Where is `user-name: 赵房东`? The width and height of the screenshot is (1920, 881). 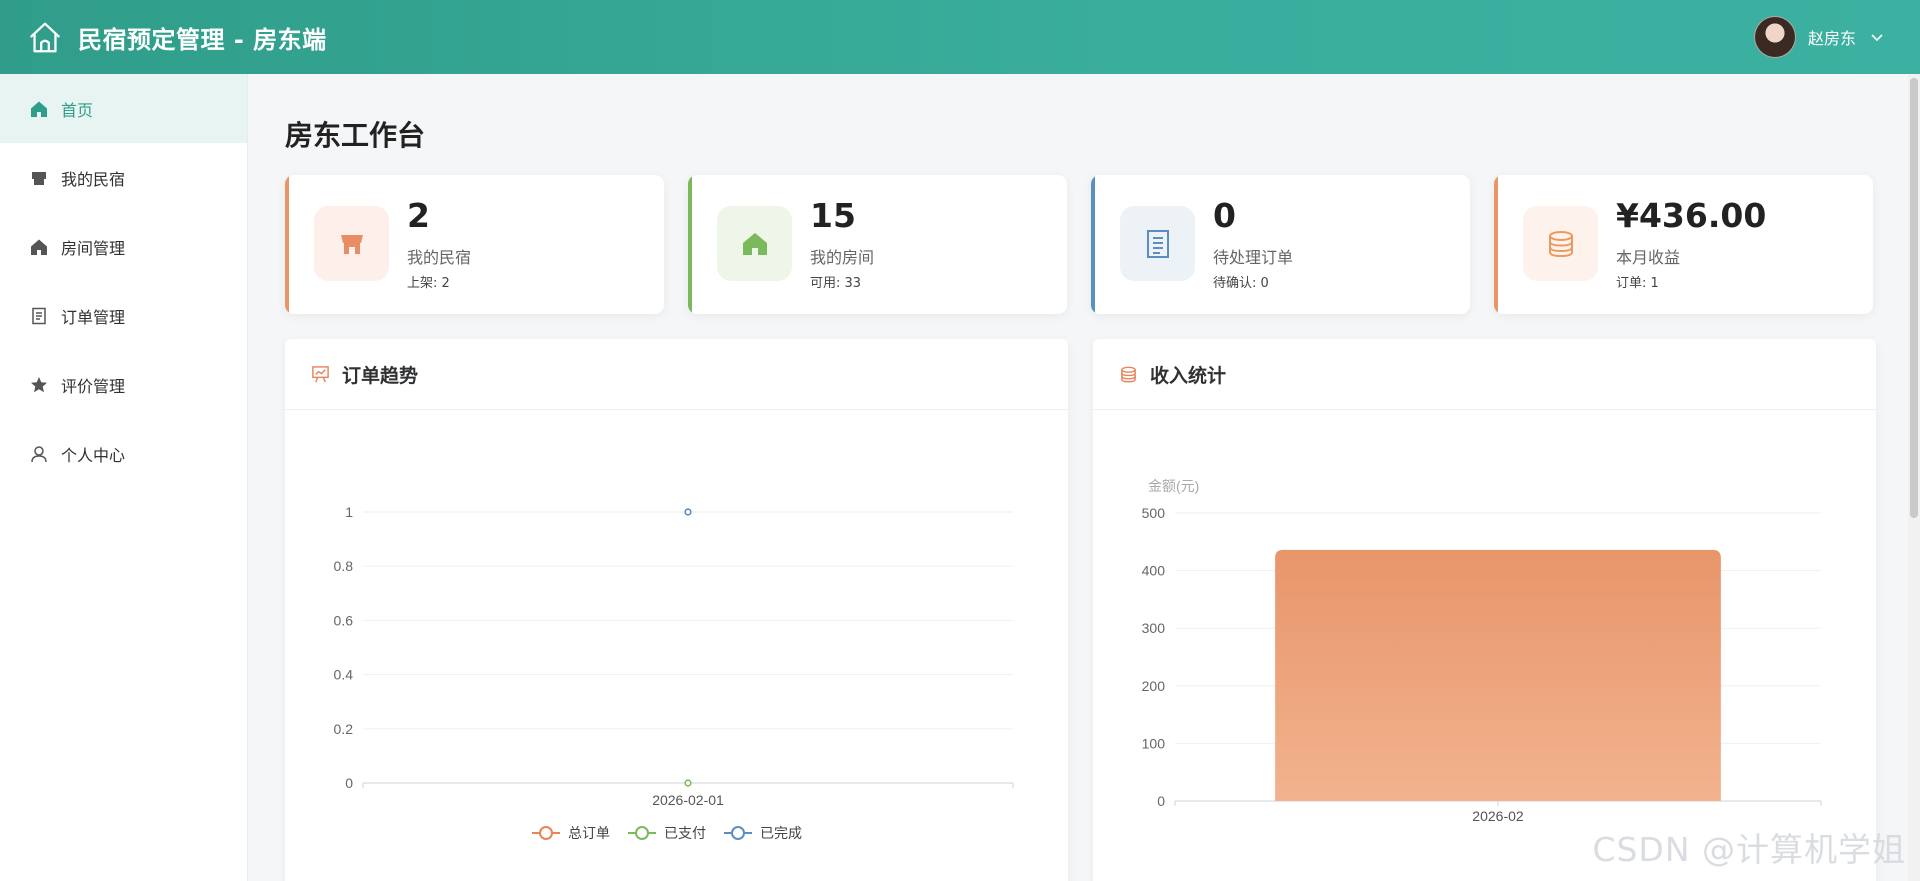
user-name: 赵房东 is located at coordinates (1831, 38).